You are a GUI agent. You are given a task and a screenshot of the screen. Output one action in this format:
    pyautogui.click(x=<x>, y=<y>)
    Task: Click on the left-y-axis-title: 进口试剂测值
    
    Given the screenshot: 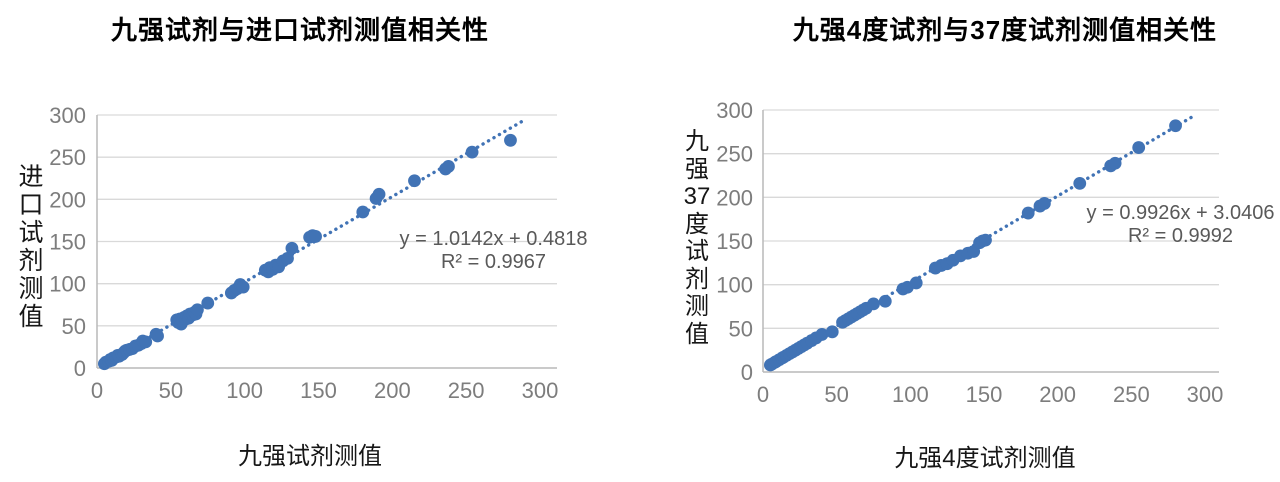 What is the action you would take?
    pyautogui.click(x=31, y=247)
    